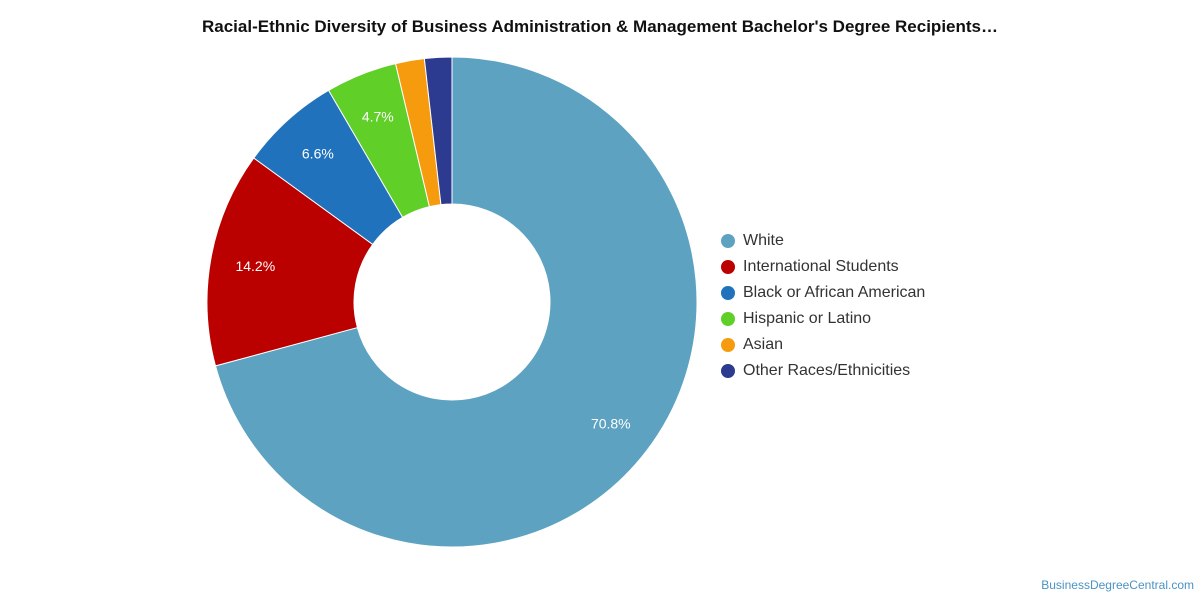 Image resolution: width=1200 pixels, height=600 pixels. I want to click on legend-item-white: White, so click(823, 241).